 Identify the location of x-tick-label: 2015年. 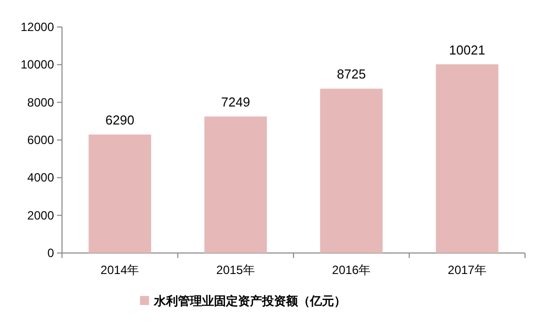
(235, 270).